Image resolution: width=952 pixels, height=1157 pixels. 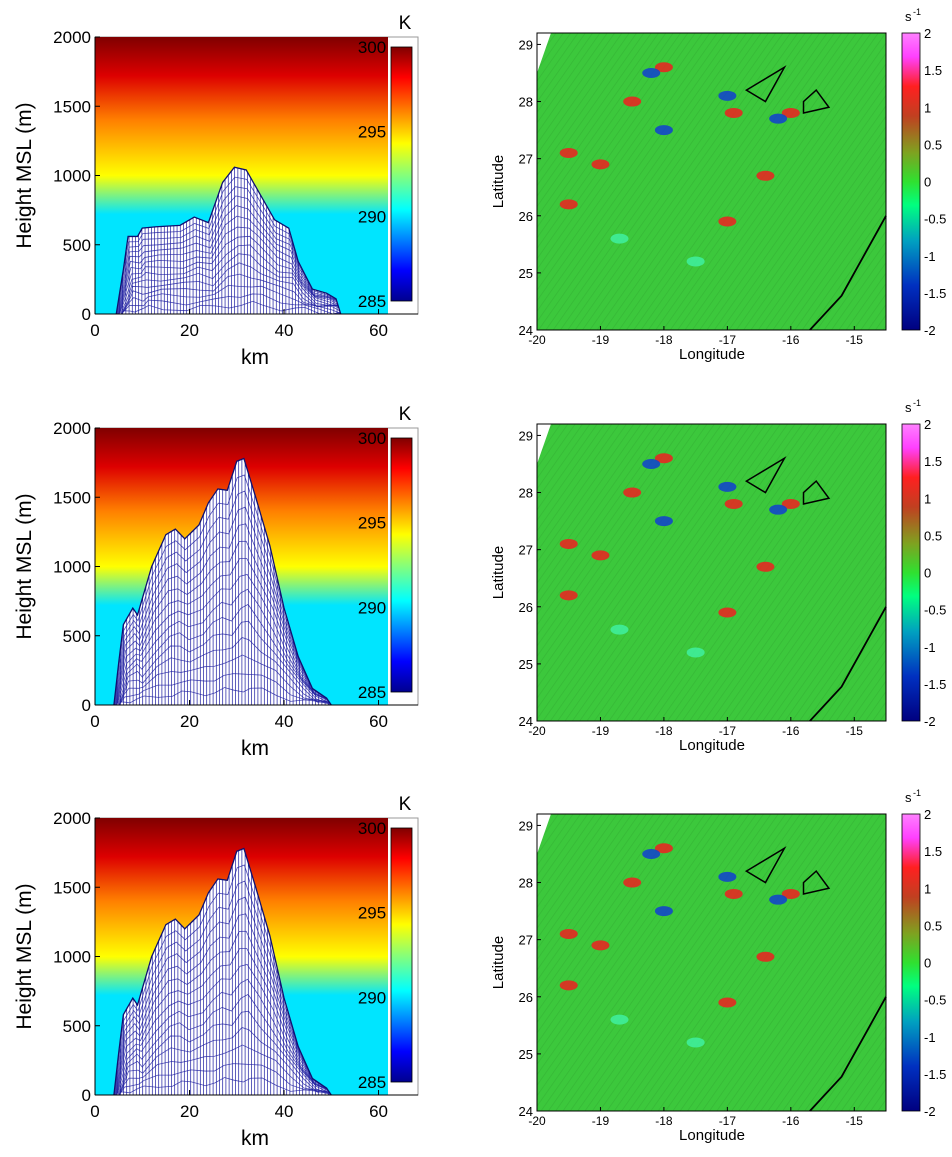 What do you see at coordinates (930, 330) in the screenshot?
I see `colorbar-tick-label: -2` at bounding box center [930, 330].